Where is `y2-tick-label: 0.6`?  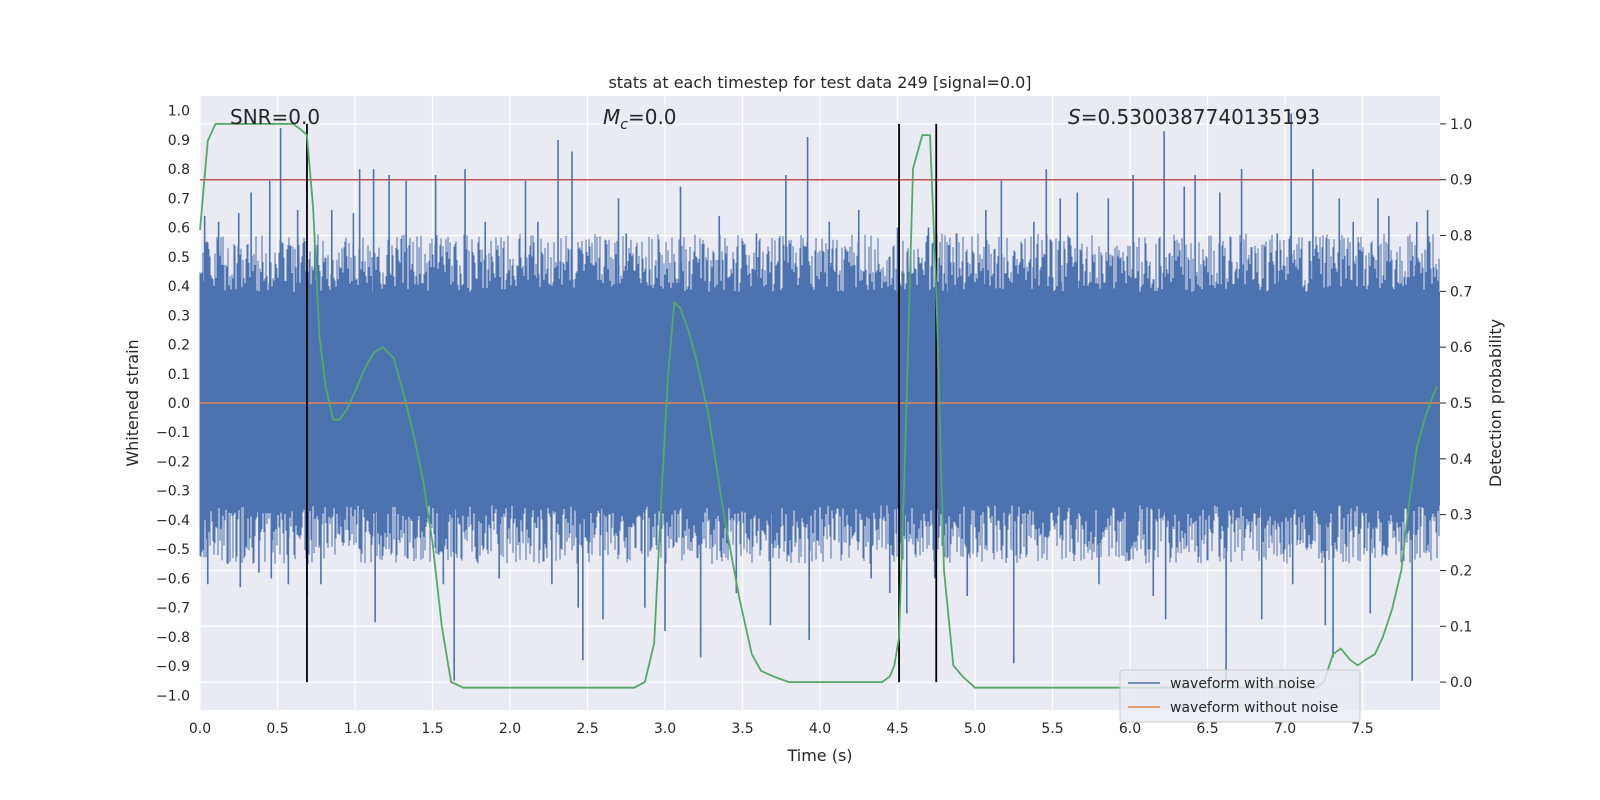 y2-tick-label: 0.6 is located at coordinates (1461, 348).